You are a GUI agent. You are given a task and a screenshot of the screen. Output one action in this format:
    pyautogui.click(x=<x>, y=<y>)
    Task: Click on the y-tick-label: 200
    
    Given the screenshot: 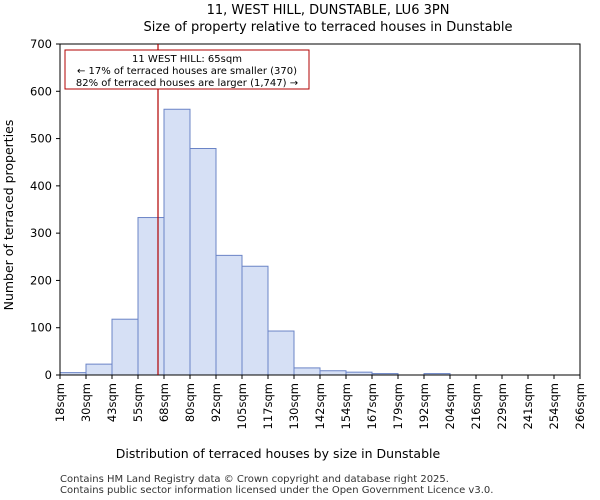 What is the action you would take?
    pyautogui.click(x=41, y=280)
    